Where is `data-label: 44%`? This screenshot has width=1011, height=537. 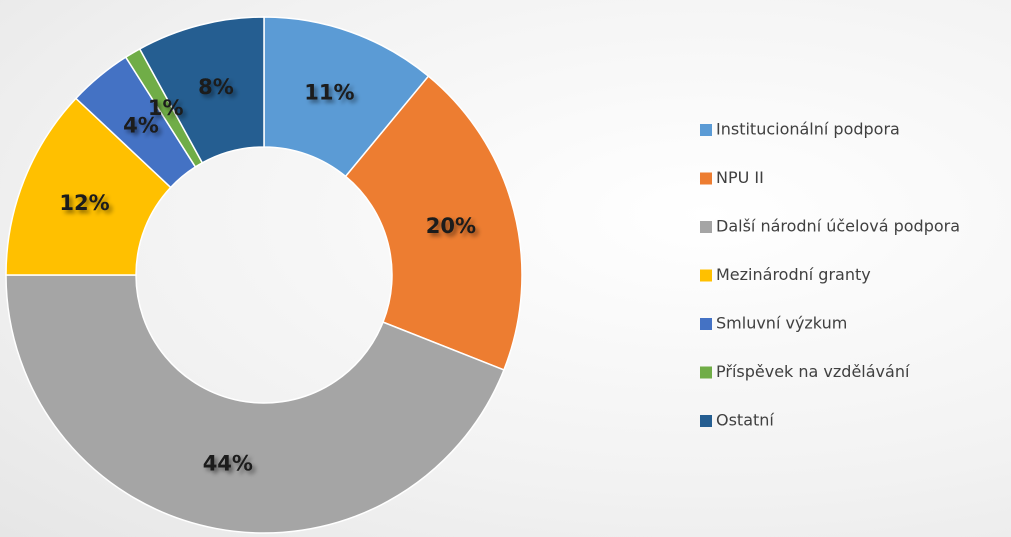 data-label: 44% is located at coordinates (228, 464).